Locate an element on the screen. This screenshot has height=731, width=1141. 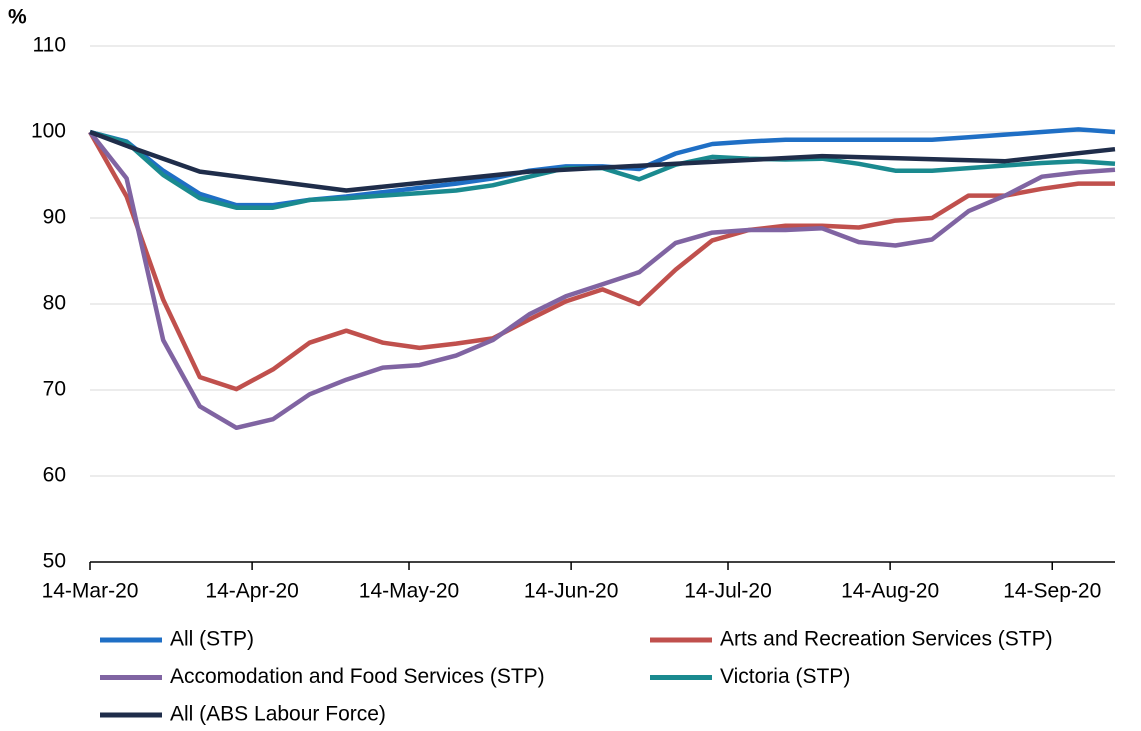
x-tick-label: 14-Jul-20 is located at coordinates (728, 591).